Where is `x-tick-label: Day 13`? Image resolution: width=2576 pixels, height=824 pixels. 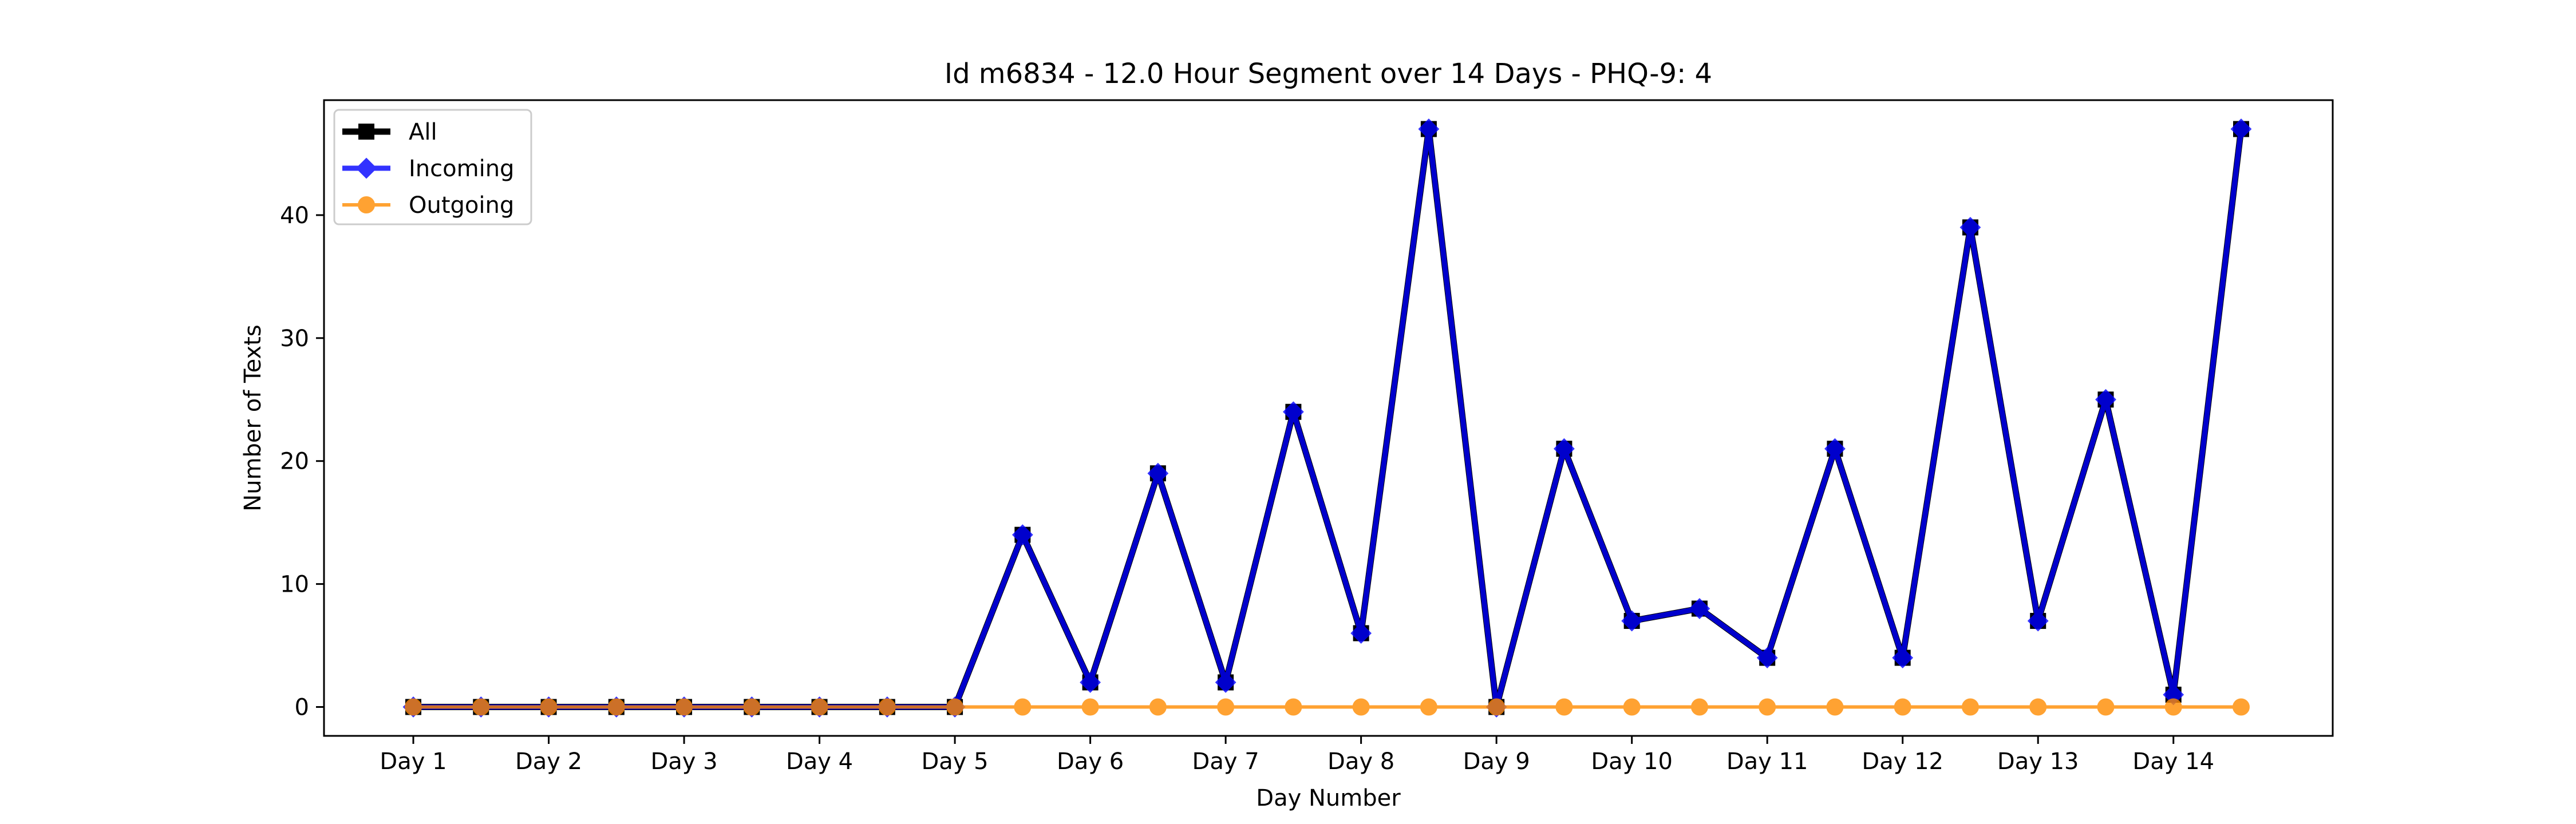 x-tick-label: Day 13 is located at coordinates (2038, 761).